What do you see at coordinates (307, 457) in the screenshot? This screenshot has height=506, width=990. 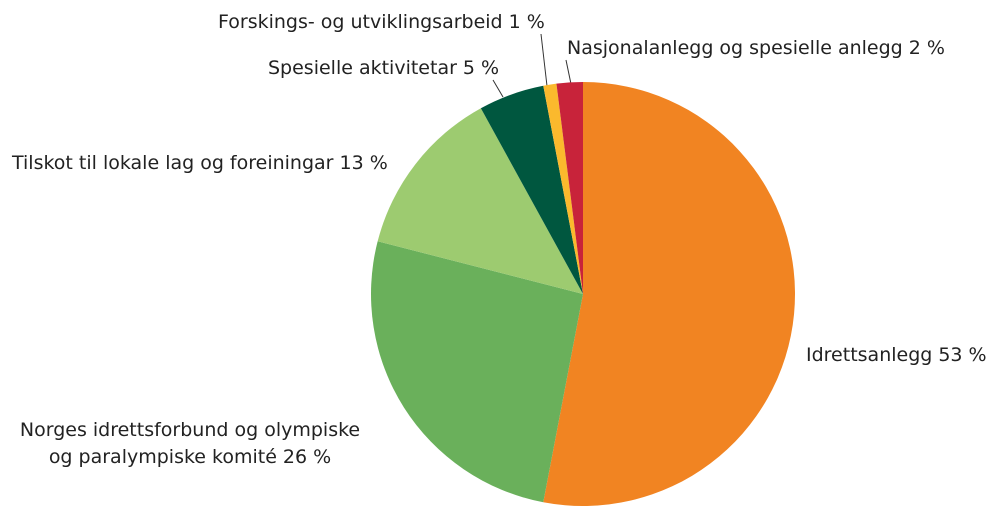 I see `slice-label-value: 26 %` at bounding box center [307, 457].